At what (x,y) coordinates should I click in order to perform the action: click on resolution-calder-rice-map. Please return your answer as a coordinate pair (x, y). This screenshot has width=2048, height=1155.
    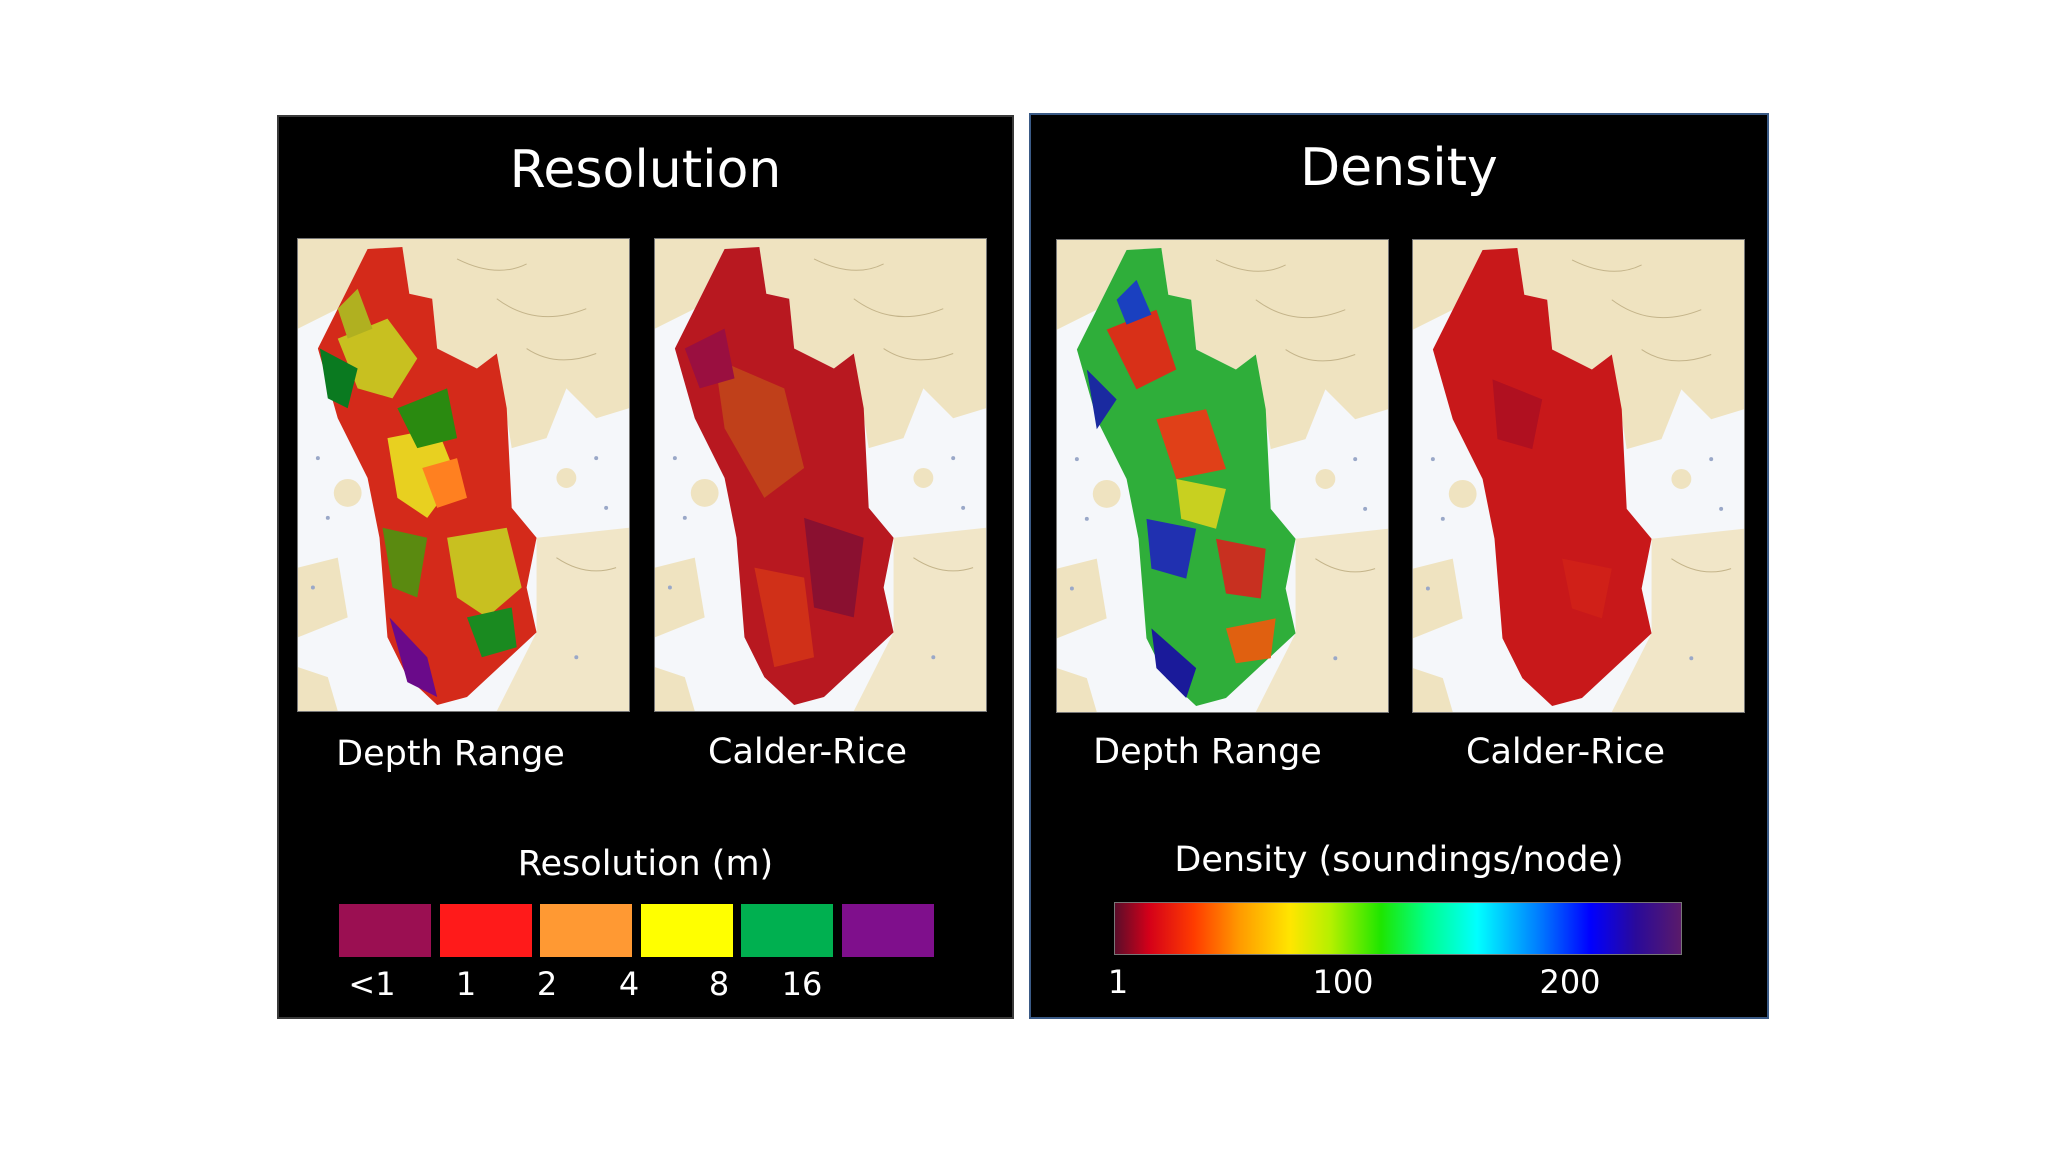
    Looking at the image, I should click on (820, 475).